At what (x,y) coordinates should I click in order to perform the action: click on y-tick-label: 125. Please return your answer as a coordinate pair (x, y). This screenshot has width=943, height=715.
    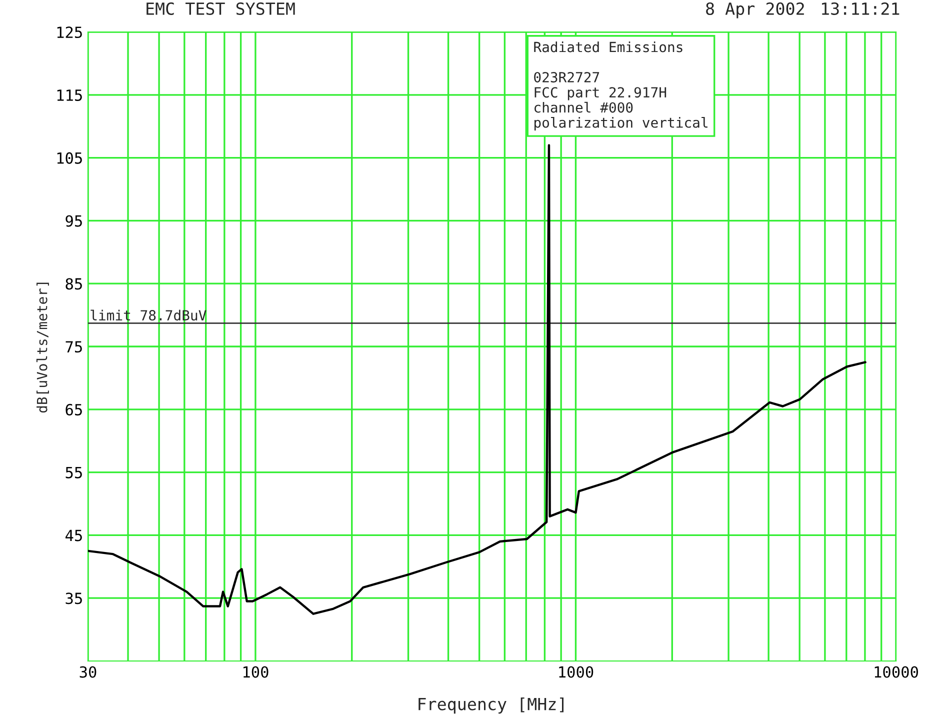
    Looking at the image, I should click on (69, 32).